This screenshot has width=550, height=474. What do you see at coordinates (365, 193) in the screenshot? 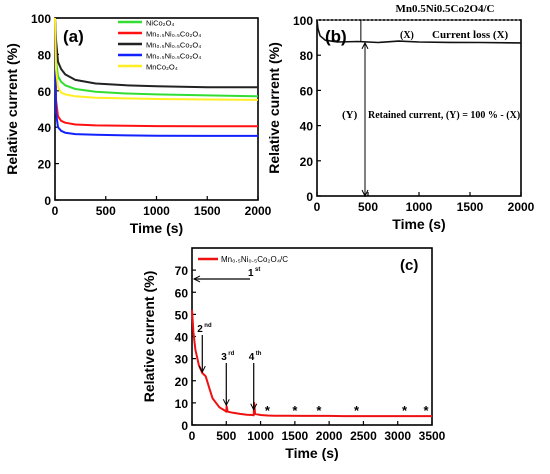
I see `panel-b-arrowhead-down` at bounding box center [365, 193].